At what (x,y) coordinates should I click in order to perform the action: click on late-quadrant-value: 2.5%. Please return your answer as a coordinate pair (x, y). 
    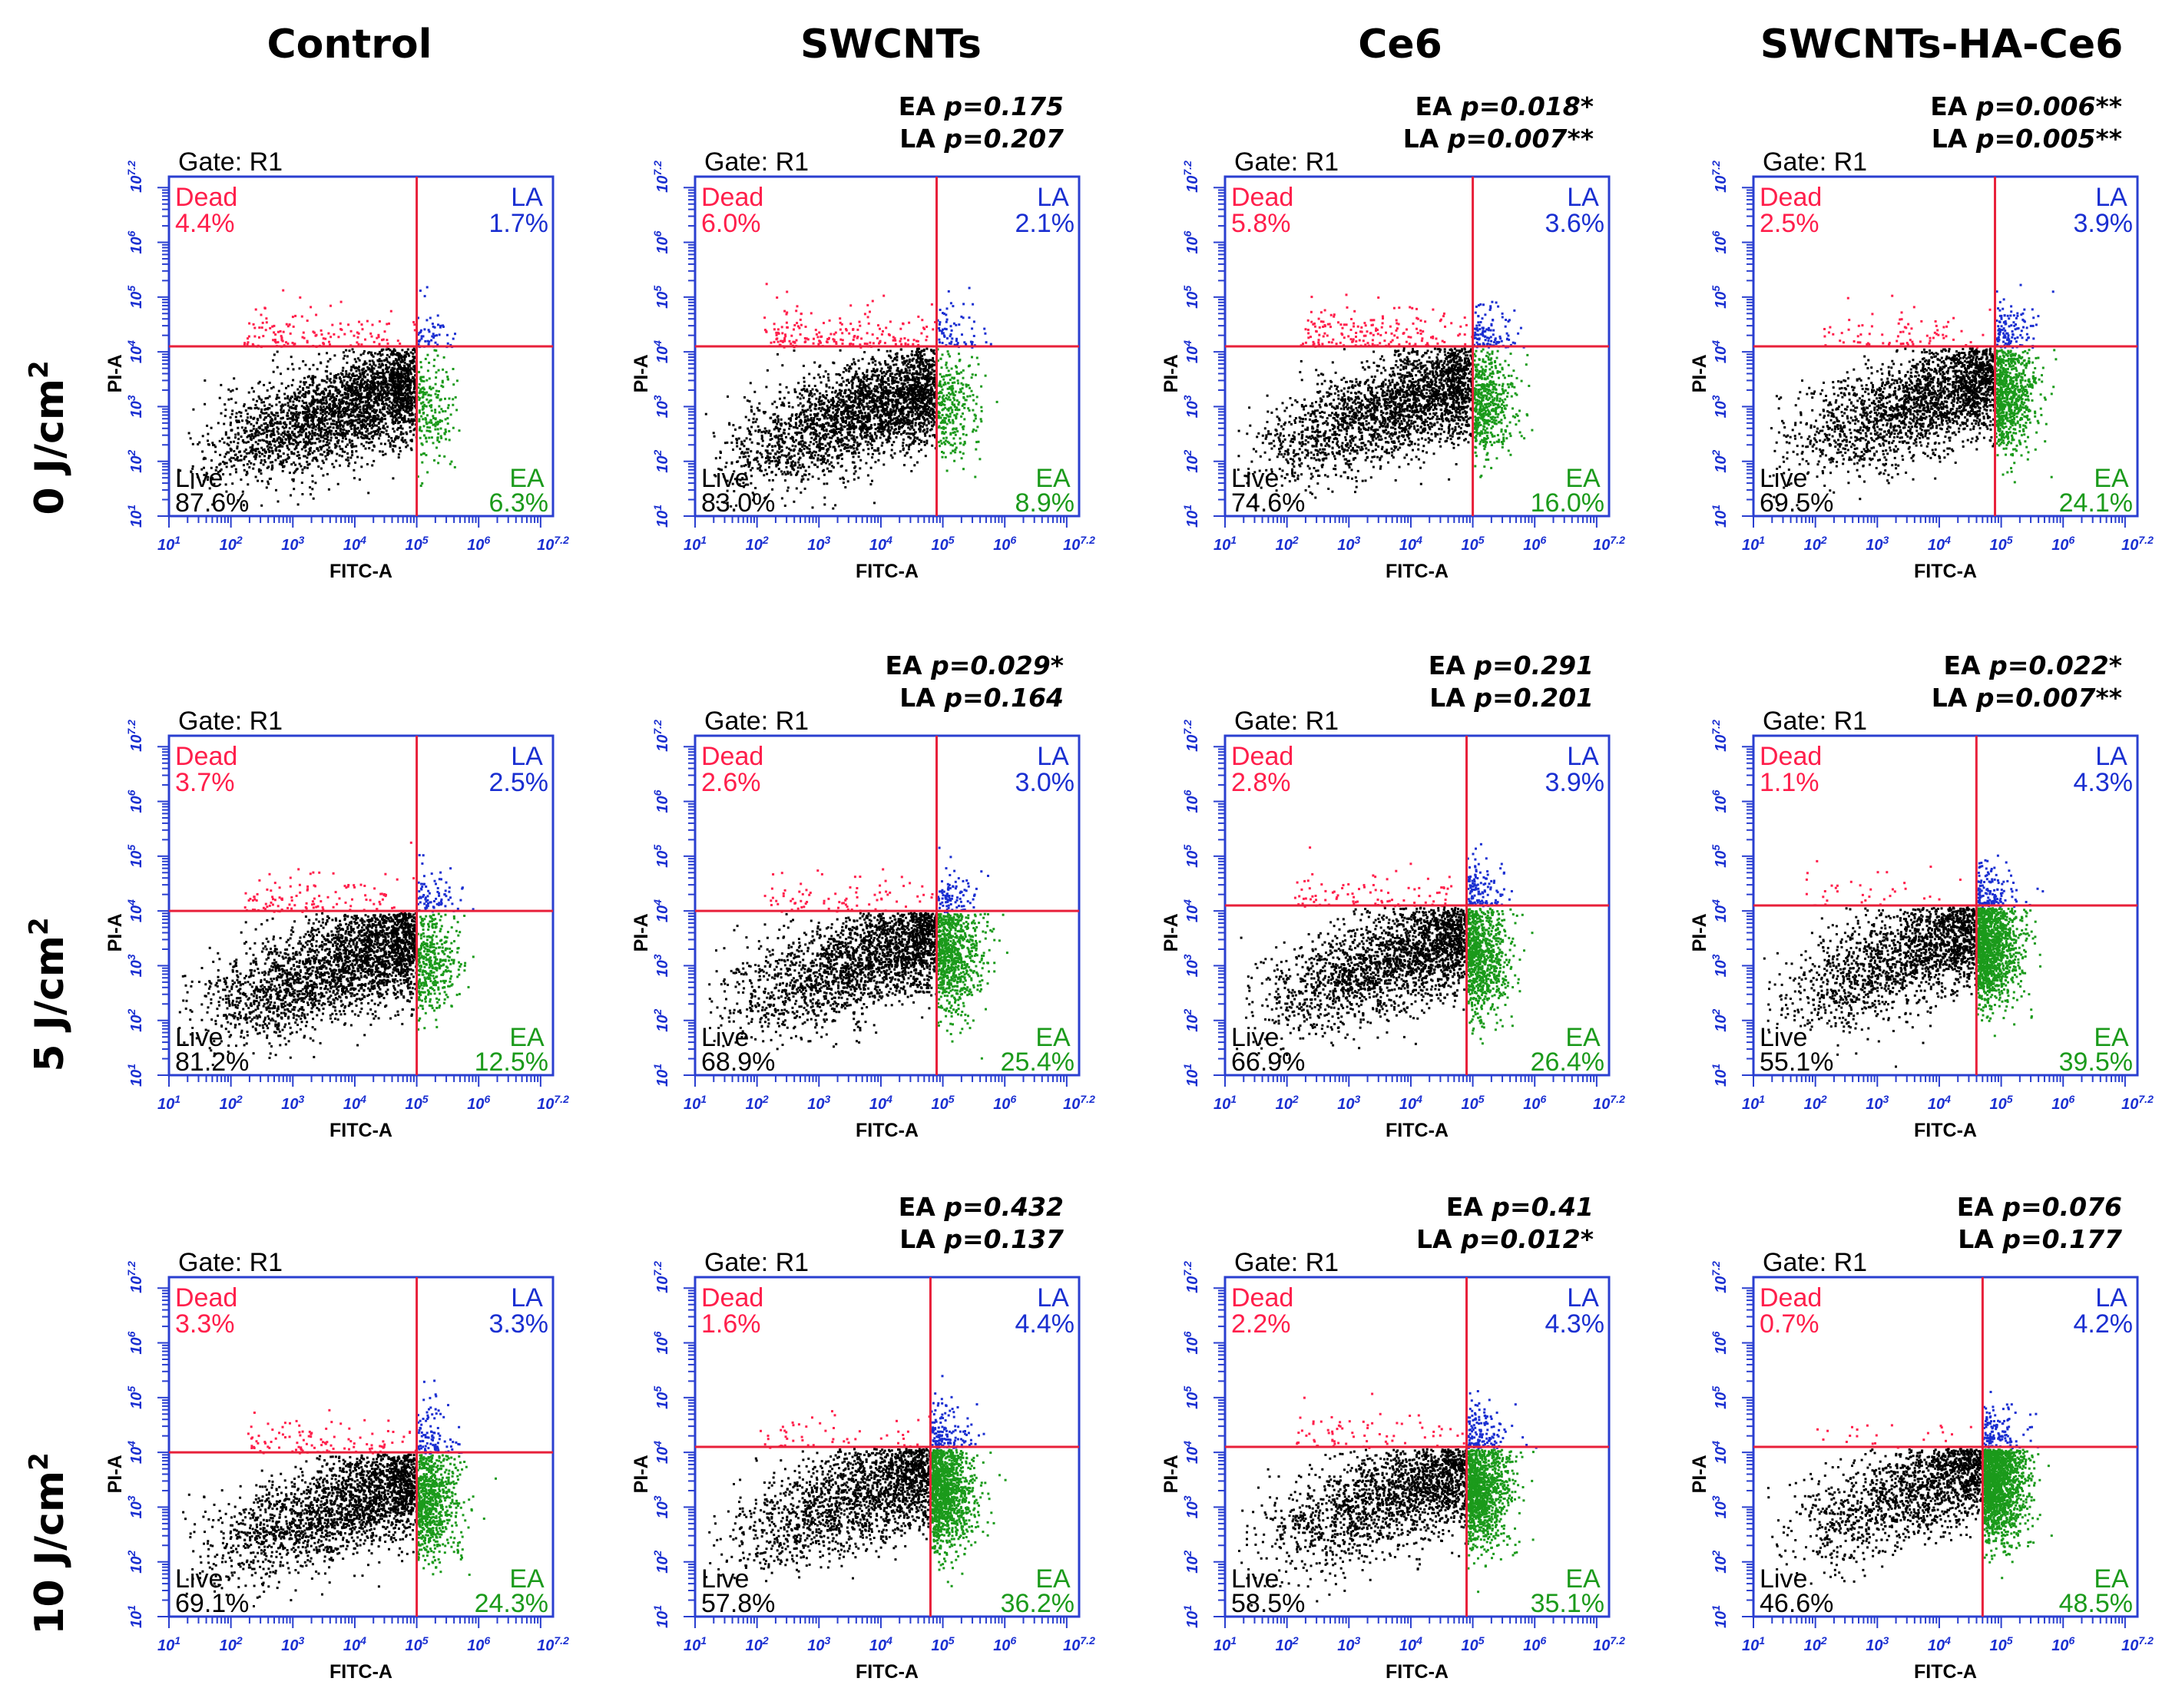
    Looking at the image, I should click on (519, 782).